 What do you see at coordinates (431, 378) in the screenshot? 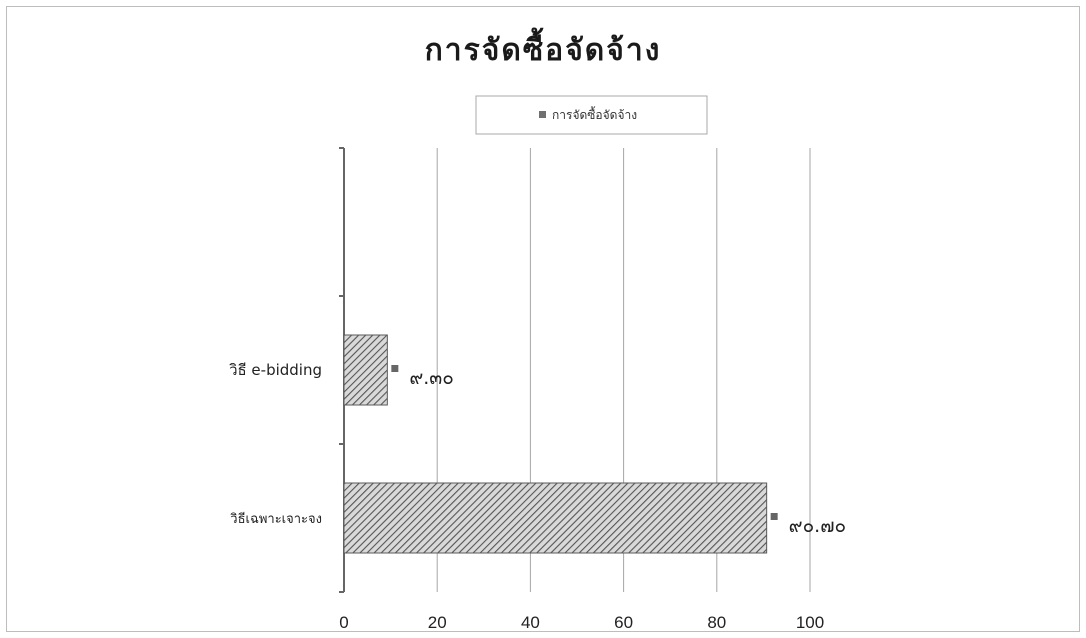
I see `data-label: ๙.๓๐` at bounding box center [431, 378].